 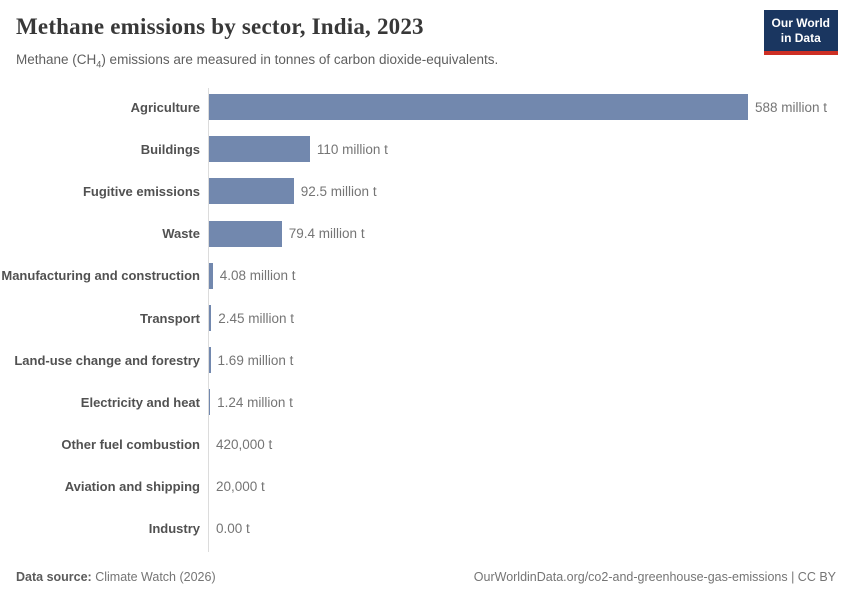 What do you see at coordinates (107, 360) in the screenshot?
I see `category-label: Land-use change and forestry` at bounding box center [107, 360].